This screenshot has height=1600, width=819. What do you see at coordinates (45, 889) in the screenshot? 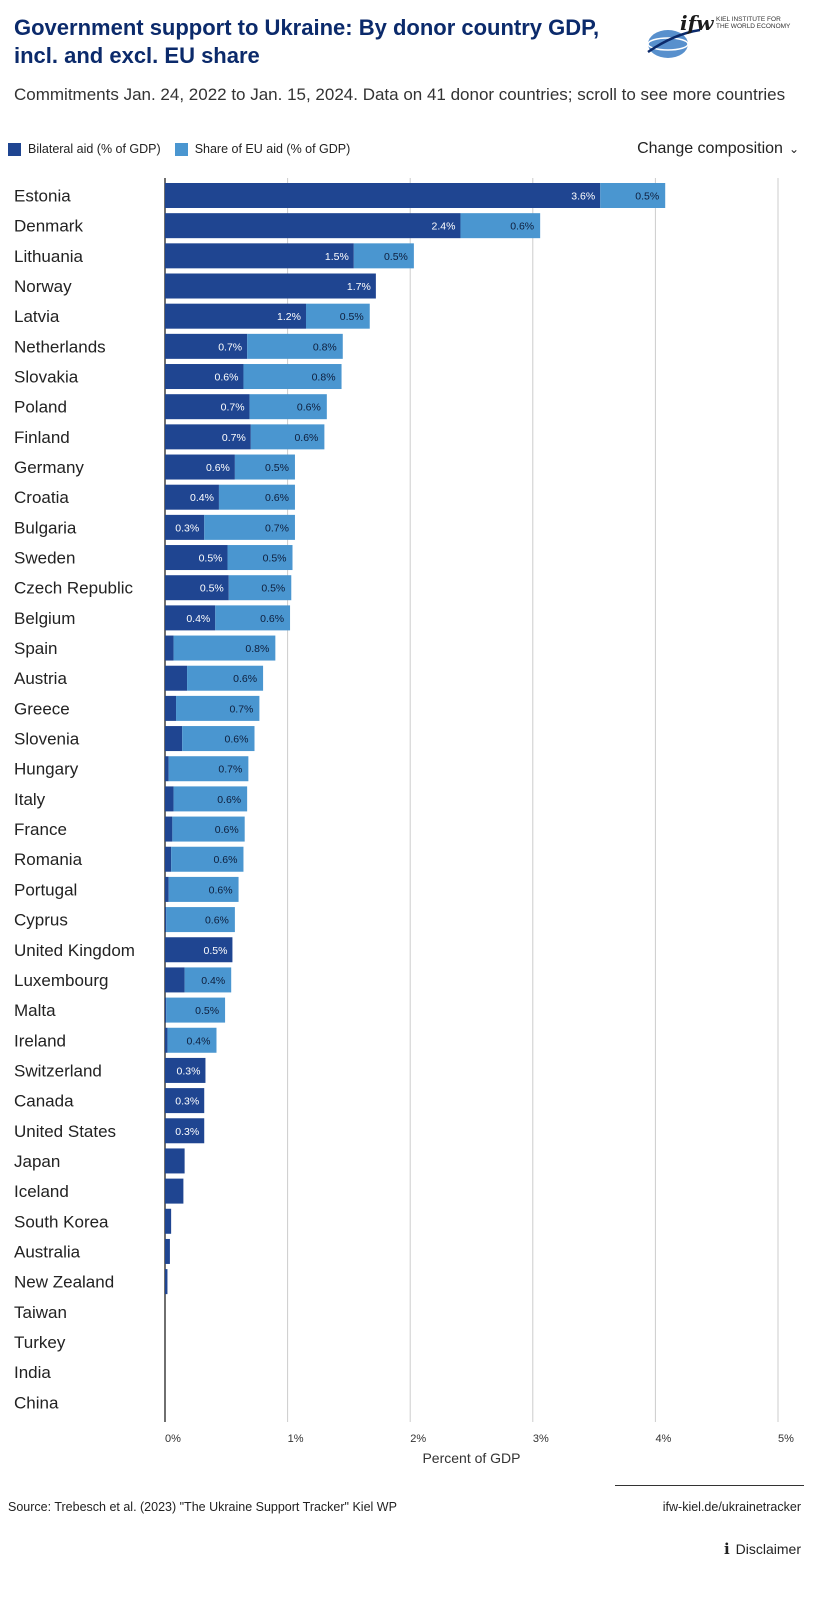
I see `category-label: Portugal` at bounding box center [45, 889].